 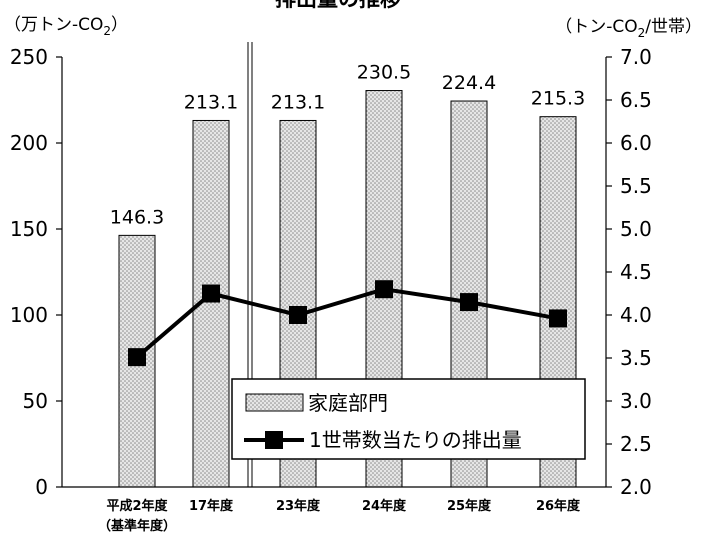 What do you see at coordinates (558, 506) in the screenshot?
I see `category-label: 26年度` at bounding box center [558, 506].